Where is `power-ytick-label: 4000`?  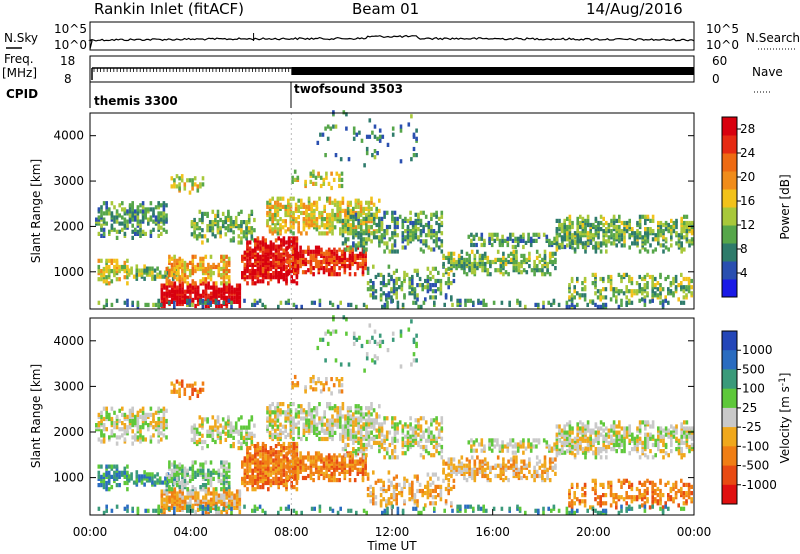
power-ytick-label: 4000 is located at coordinates (68, 136).